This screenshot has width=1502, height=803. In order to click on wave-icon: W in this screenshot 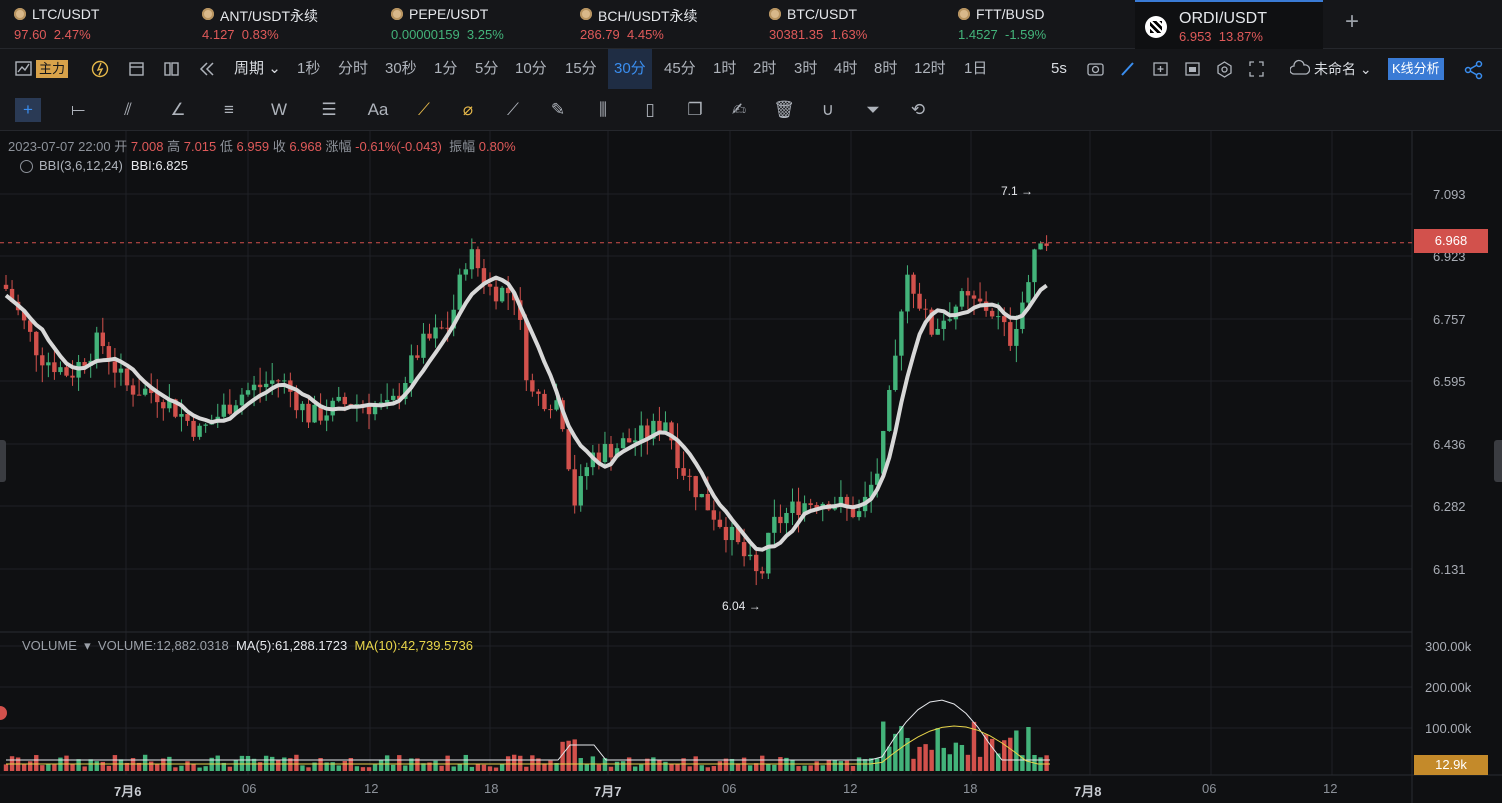, I will do `click(279, 109)`.